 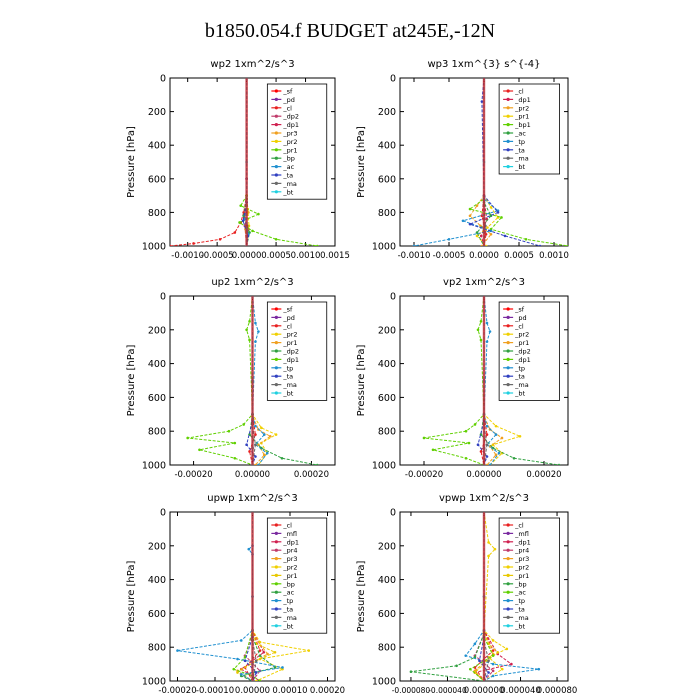 I want to click on series-point_ac, so click(x=470, y=669).